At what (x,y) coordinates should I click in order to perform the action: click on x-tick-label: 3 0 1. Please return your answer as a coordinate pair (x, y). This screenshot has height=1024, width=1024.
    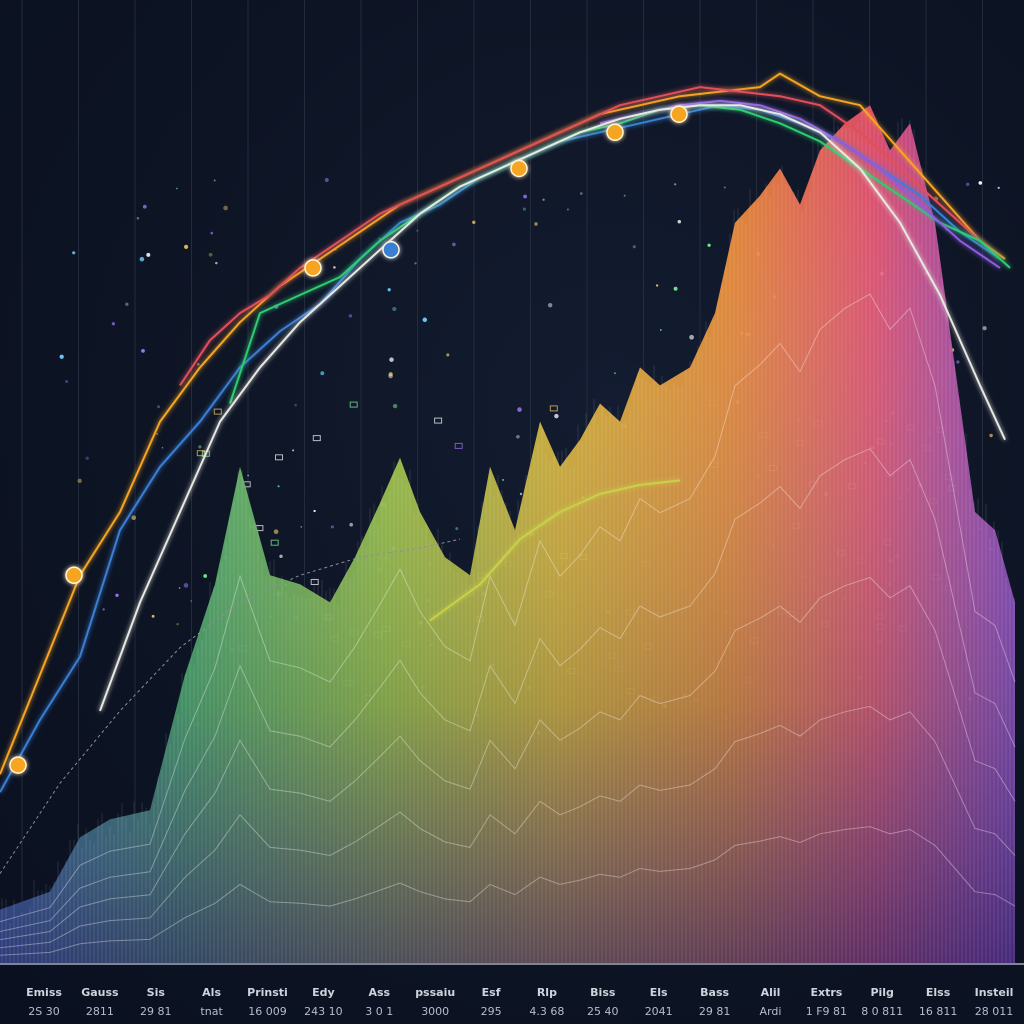
    Looking at the image, I should click on (379, 1011).